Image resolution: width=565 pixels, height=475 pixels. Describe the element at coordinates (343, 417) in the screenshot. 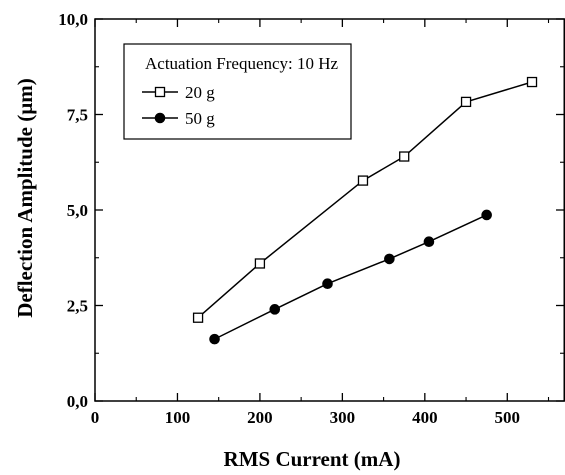

I see `x-tick-label: 300` at that location.